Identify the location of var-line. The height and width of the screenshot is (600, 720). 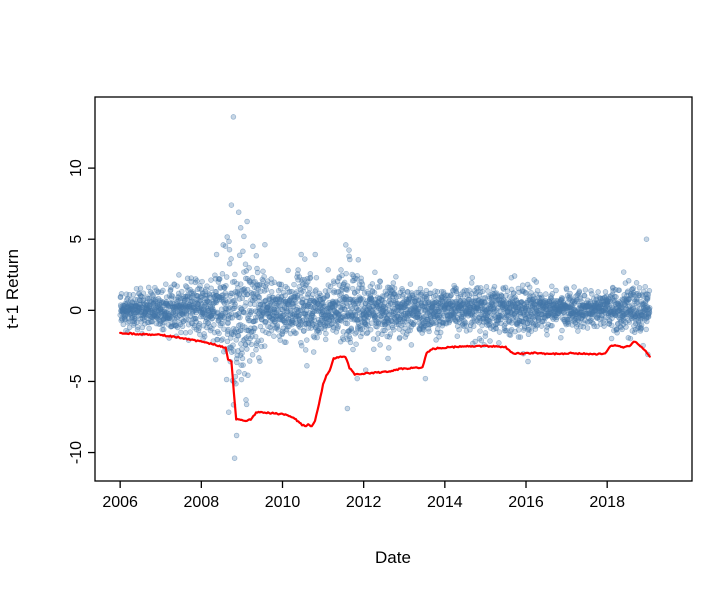
(385, 379).